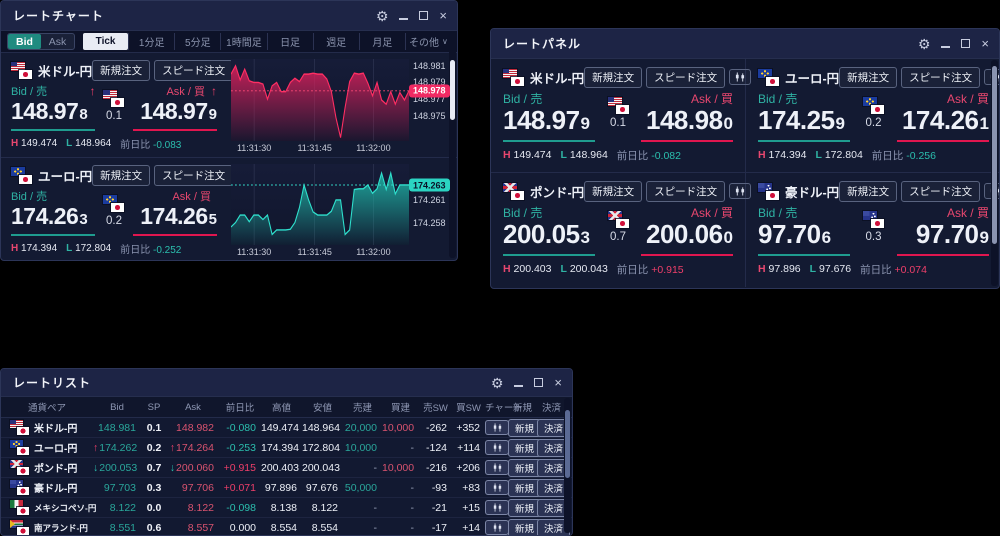  I want to click on toggle-bid: Bid, so click(24, 41).